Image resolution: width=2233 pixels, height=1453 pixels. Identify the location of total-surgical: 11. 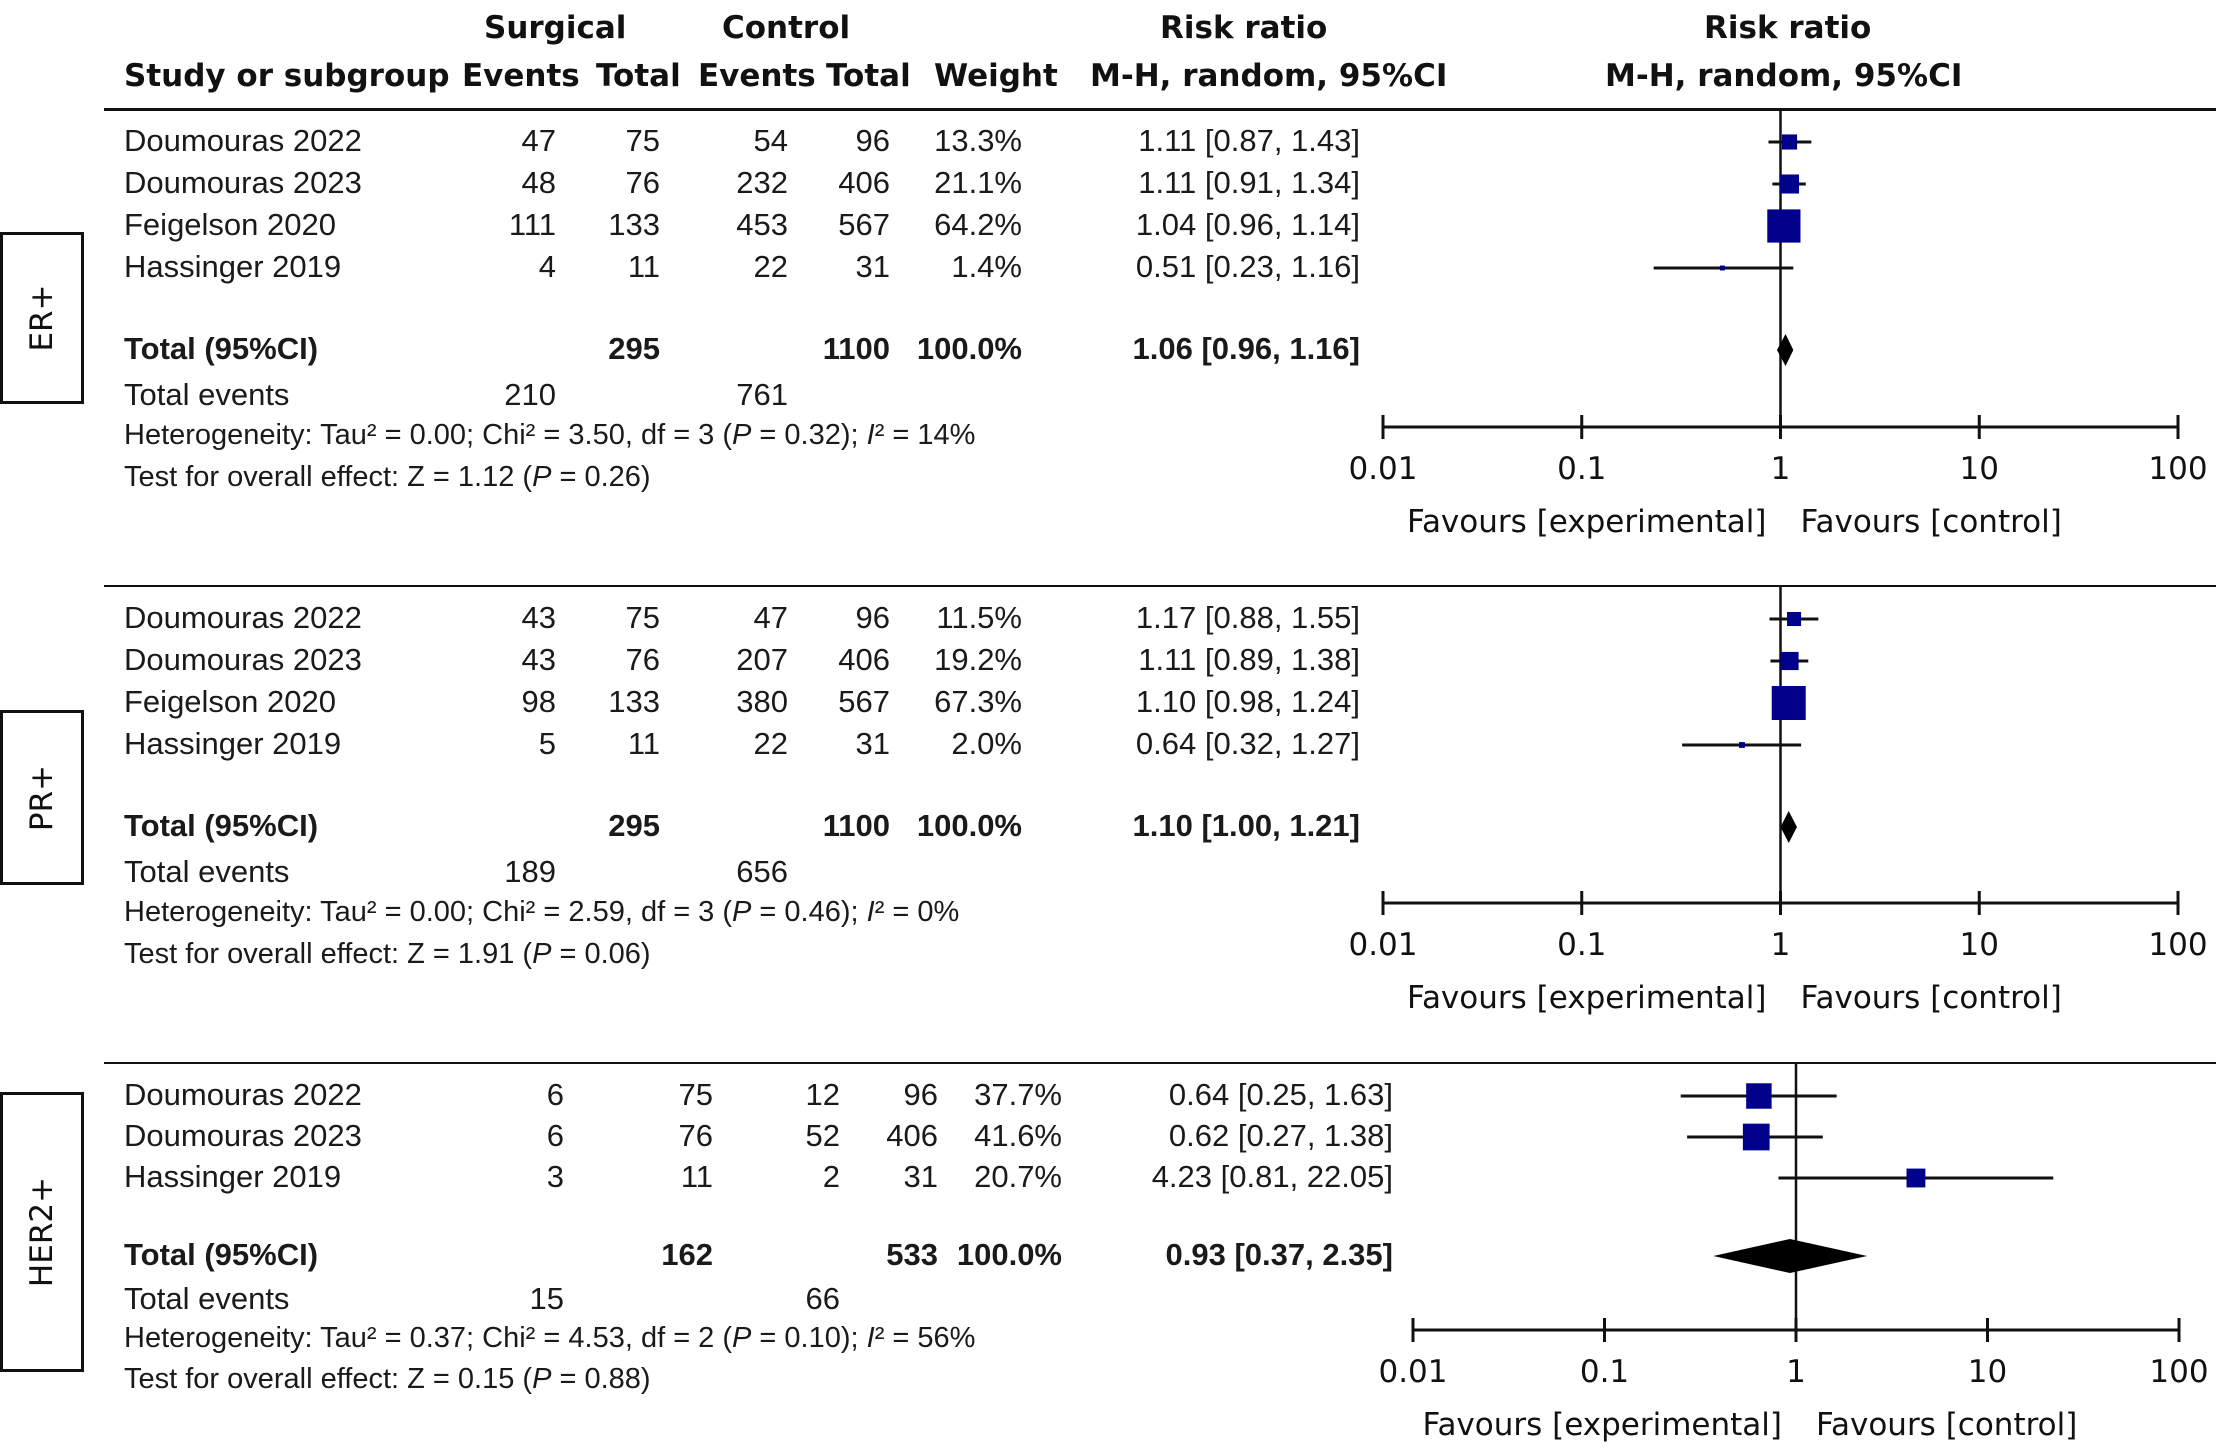
(696, 1176).